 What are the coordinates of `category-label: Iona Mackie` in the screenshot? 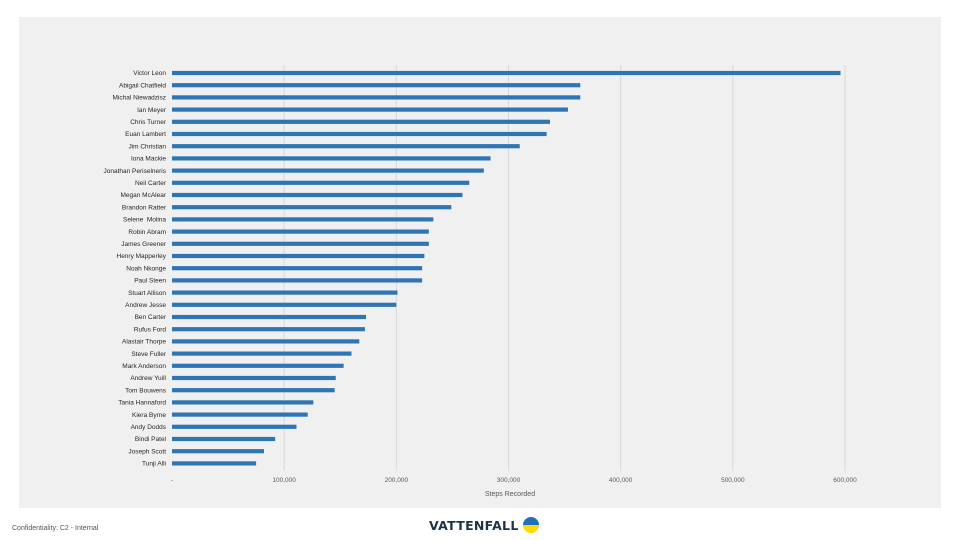 It's located at (148, 159).